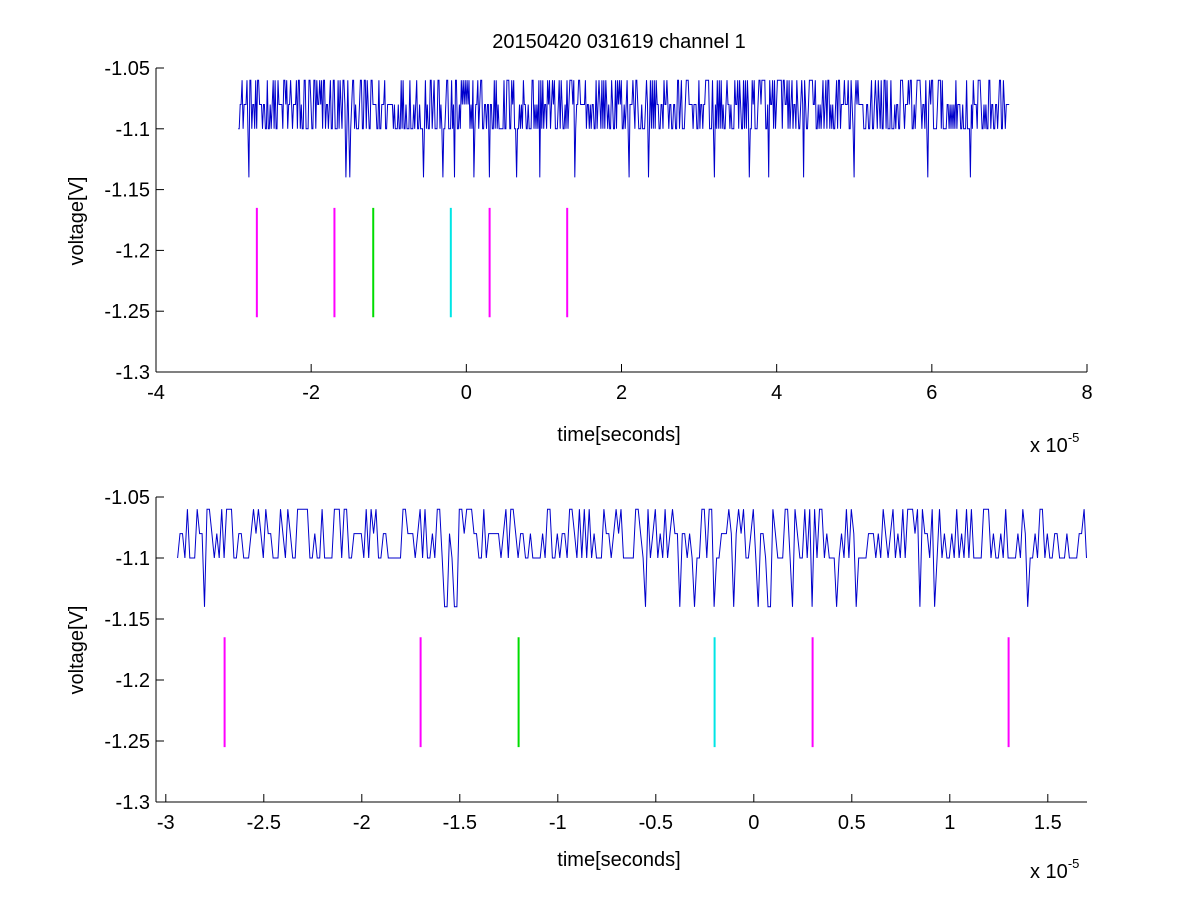  What do you see at coordinates (619, 42) in the screenshot?
I see `chart-title: 20150420 031619 channel 1` at bounding box center [619, 42].